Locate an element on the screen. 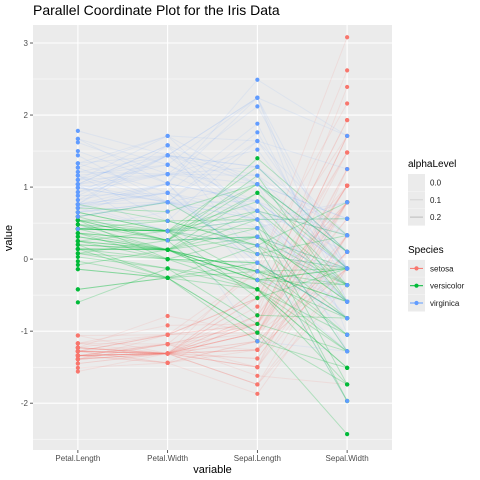  legend-key-point is located at coordinates (416, 303).